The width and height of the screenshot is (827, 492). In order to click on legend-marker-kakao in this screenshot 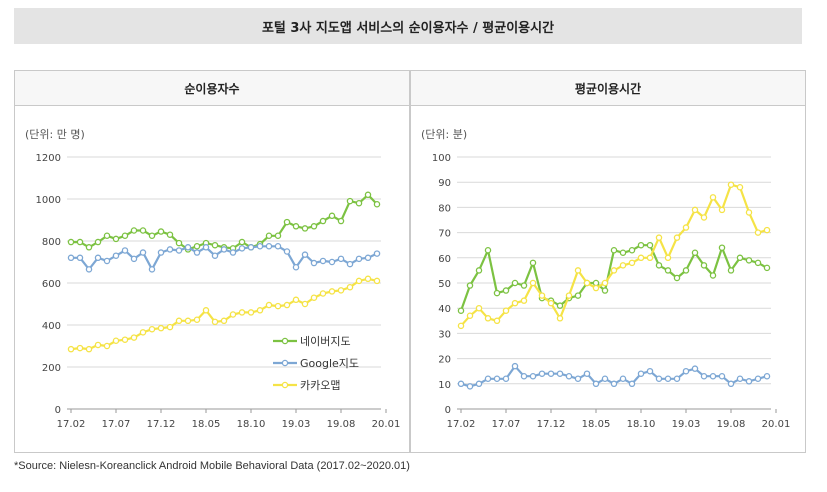, I will do `click(285, 385)`.